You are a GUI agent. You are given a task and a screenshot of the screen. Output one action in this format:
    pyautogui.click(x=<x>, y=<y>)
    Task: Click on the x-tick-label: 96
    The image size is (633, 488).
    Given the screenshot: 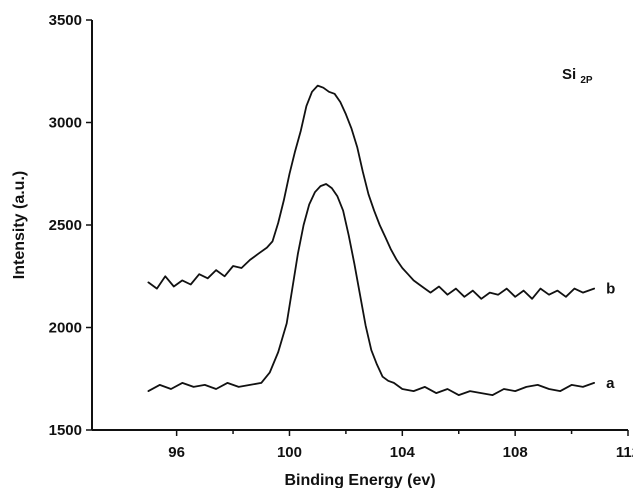 What is the action you would take?
    pyautogui.click(x=176, y=452)
    